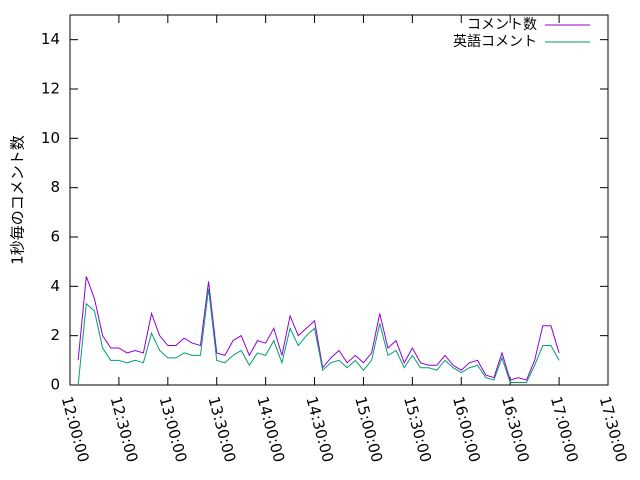 Image resolution: width=640 pixels, height=480 pixels. I want to click on y-tick-label: 6, so click(55, 237).